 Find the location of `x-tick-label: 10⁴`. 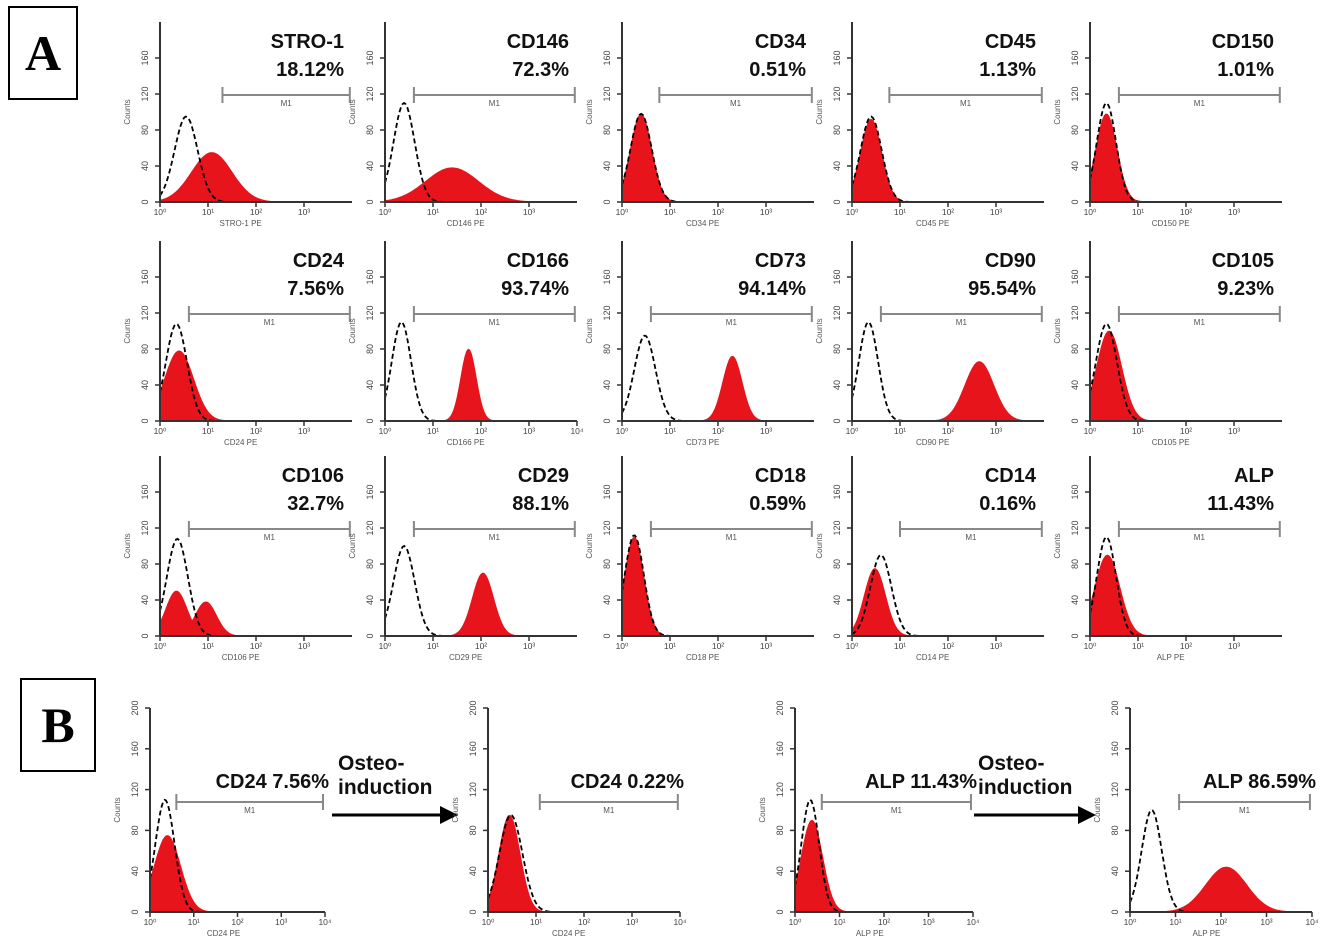

x-tick-label: 10⁴ is located at coordinates (324, 922).